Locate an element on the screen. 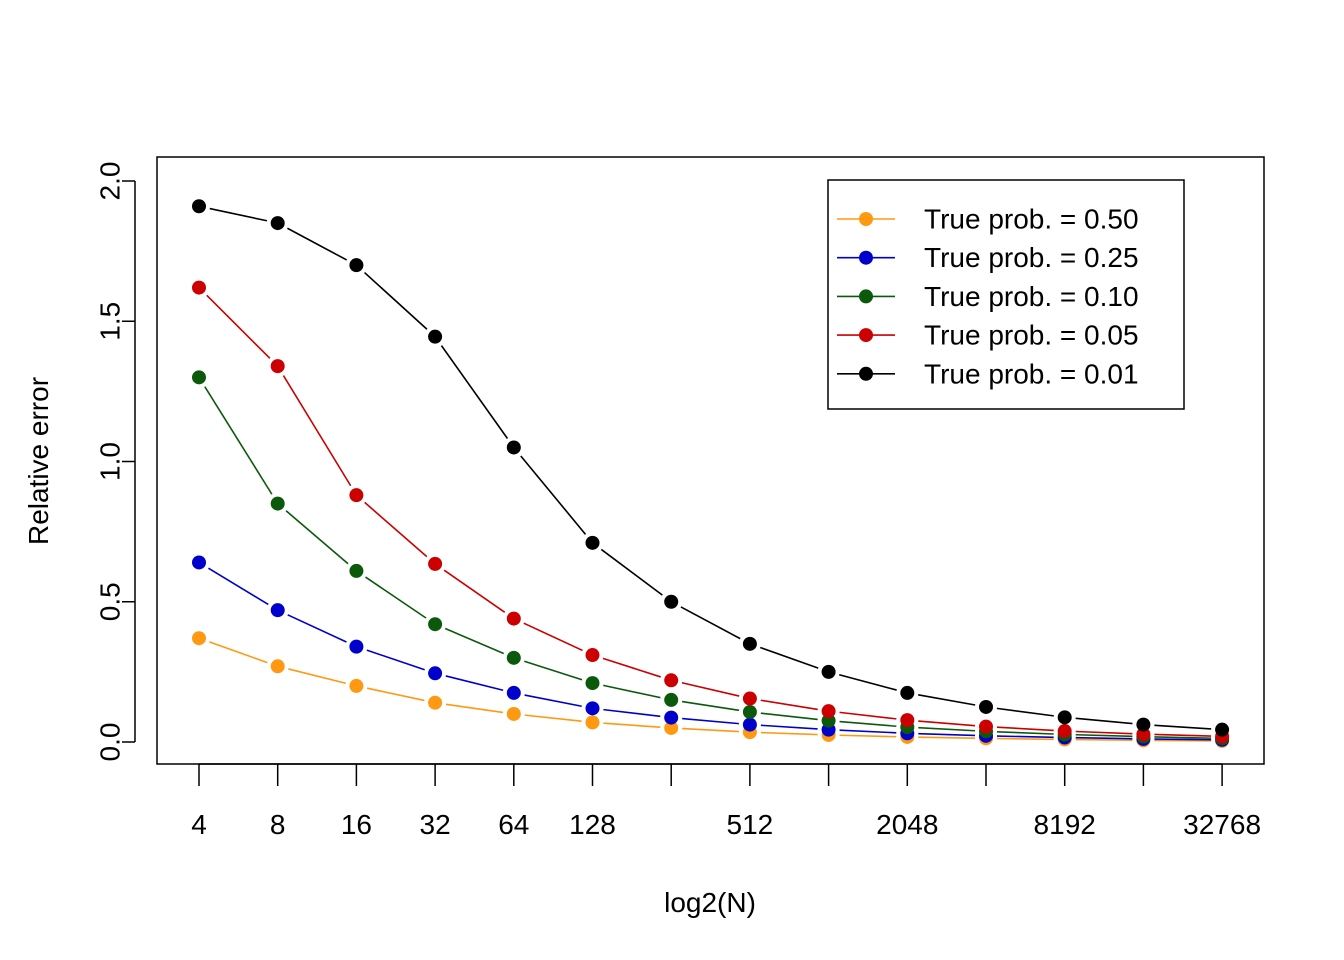 The height and width of the screenshot is (960, 1344). legend-box is located at coordinates (1006, 294).